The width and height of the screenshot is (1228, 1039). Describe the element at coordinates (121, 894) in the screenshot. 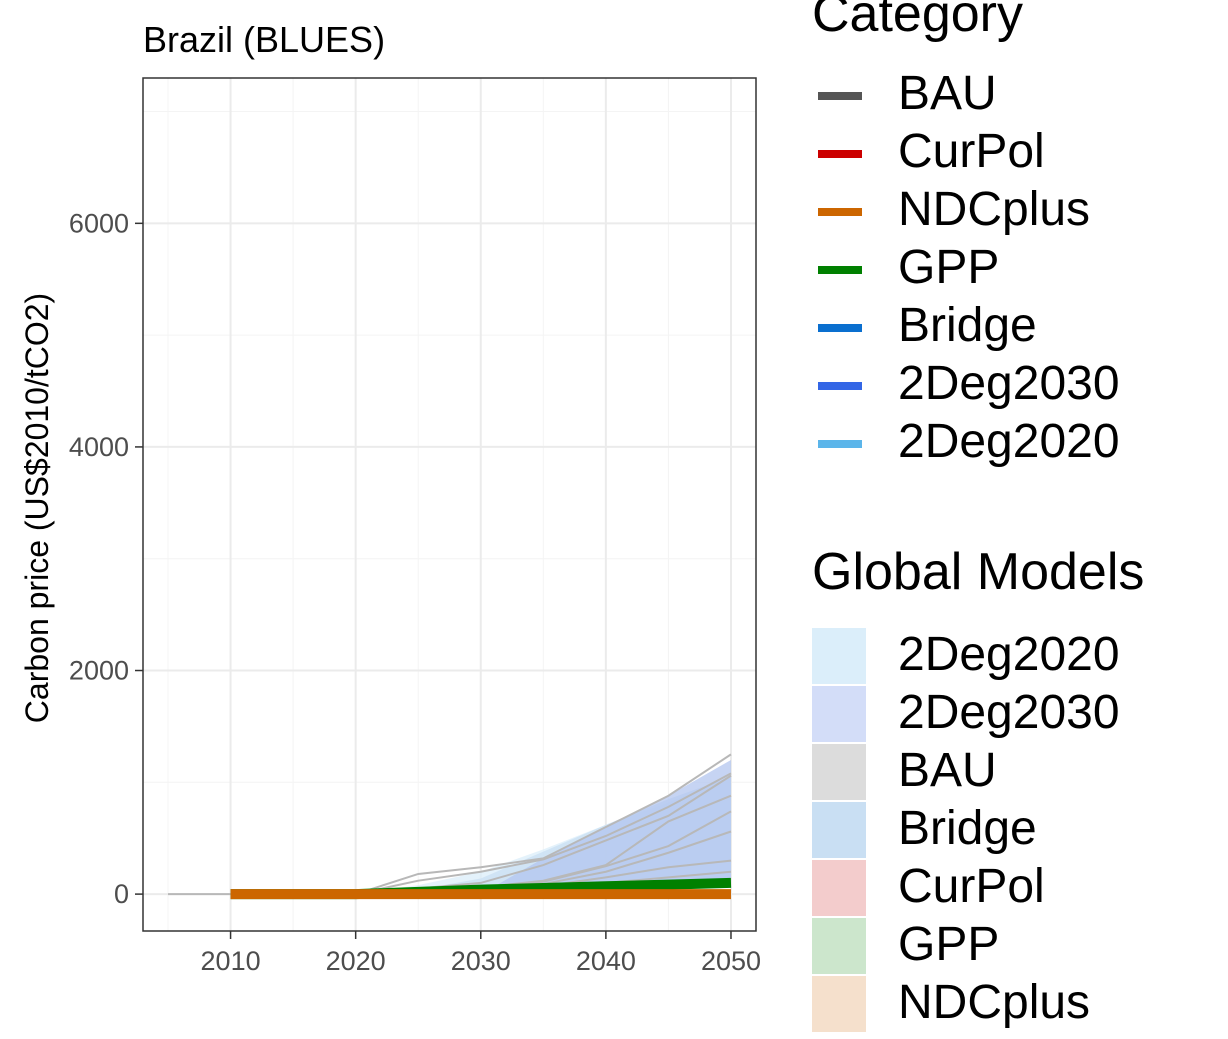

I see `y-tick-label: 0` at that location.